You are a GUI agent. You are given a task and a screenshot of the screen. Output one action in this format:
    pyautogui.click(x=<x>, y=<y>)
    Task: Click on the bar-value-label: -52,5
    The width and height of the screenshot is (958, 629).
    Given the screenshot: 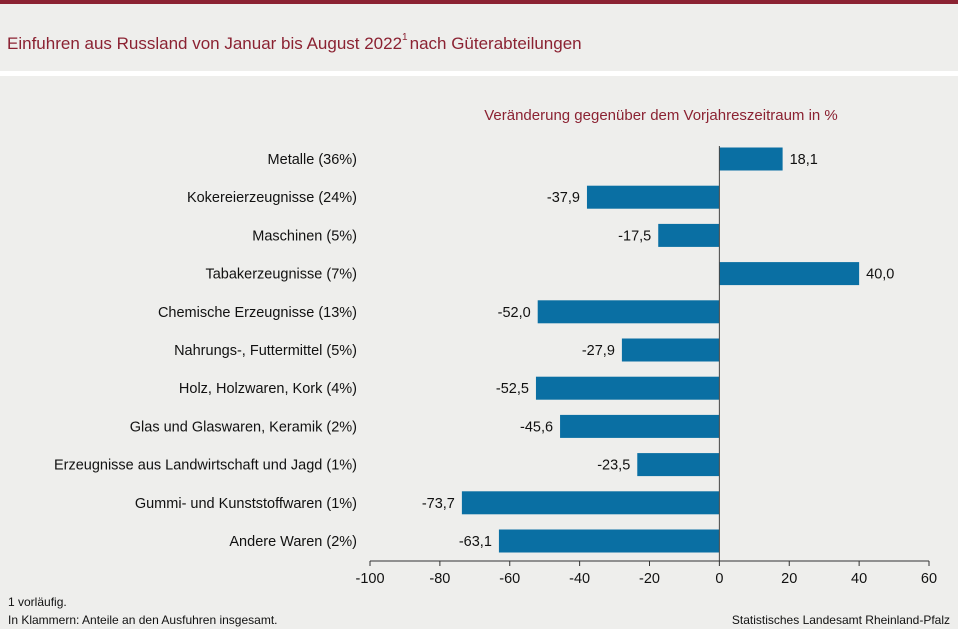 What is the action you would take?
    pyautogui.click(x=512, y=389)
    